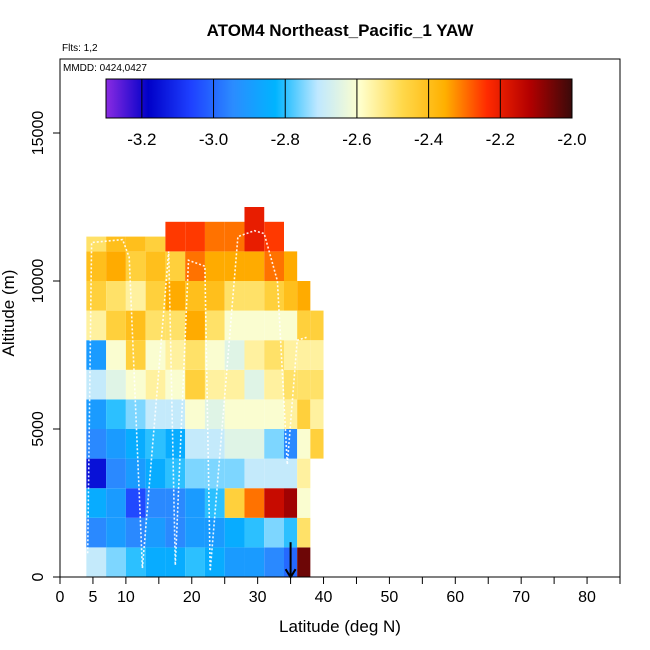  I want to click on x-tick-label: 60, so click(455, 597).